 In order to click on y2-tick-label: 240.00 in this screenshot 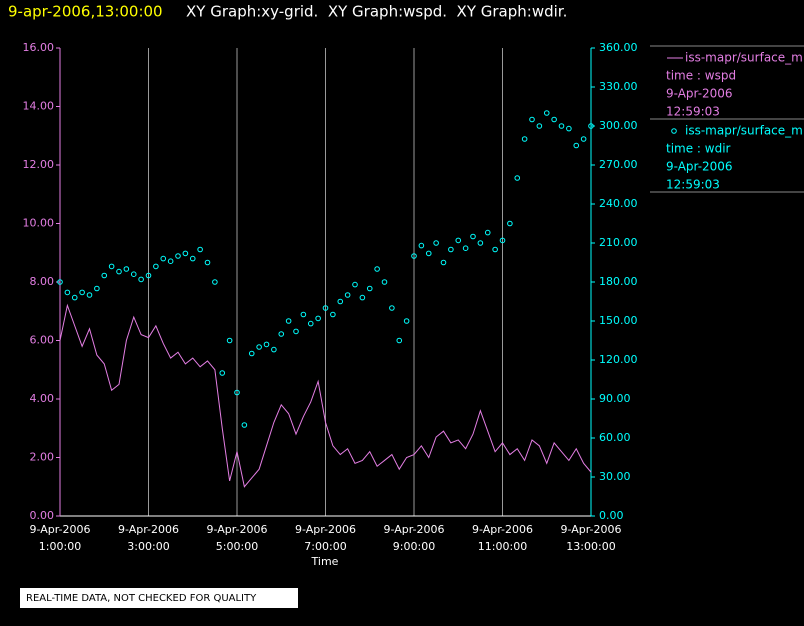, I will do `click(618, 203)`.